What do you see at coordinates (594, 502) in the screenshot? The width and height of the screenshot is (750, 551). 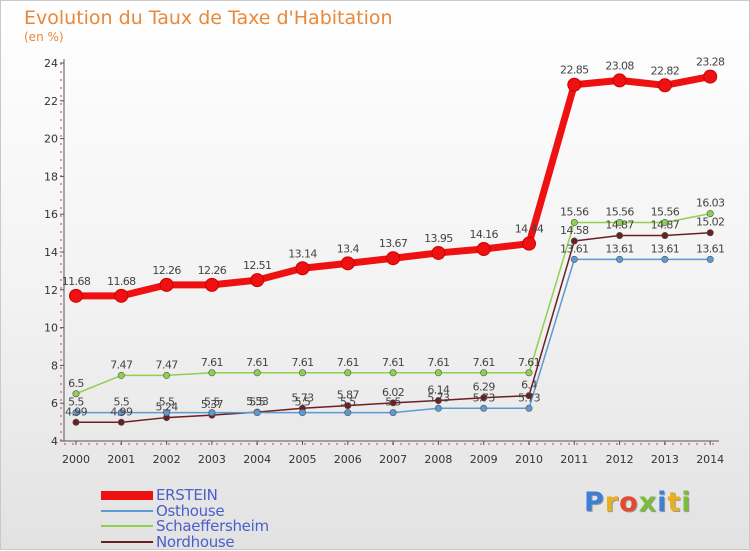 I see `logo-letter: P` at bounding box center [594, 502].